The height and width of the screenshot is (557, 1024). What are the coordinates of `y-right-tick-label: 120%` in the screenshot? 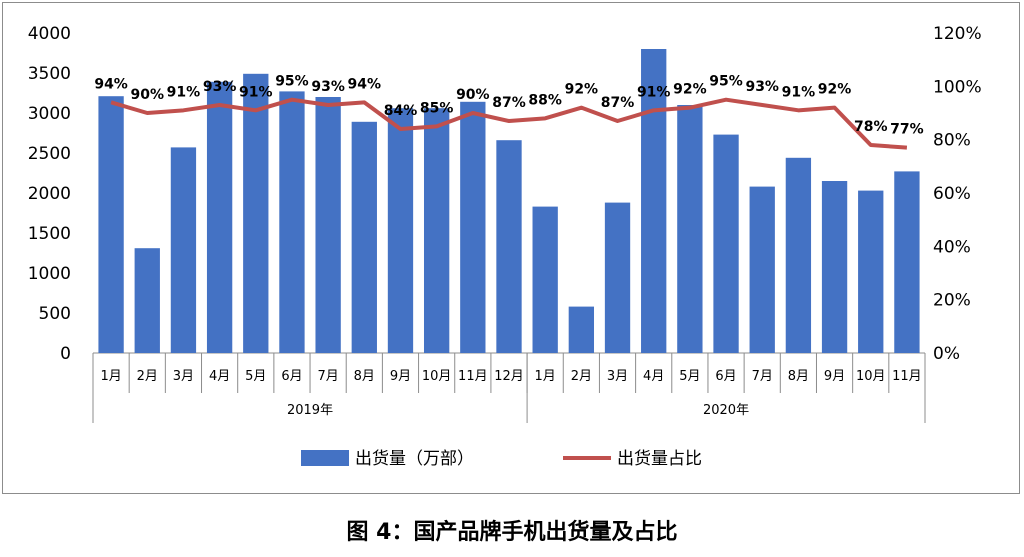 It's located at (957, 34).